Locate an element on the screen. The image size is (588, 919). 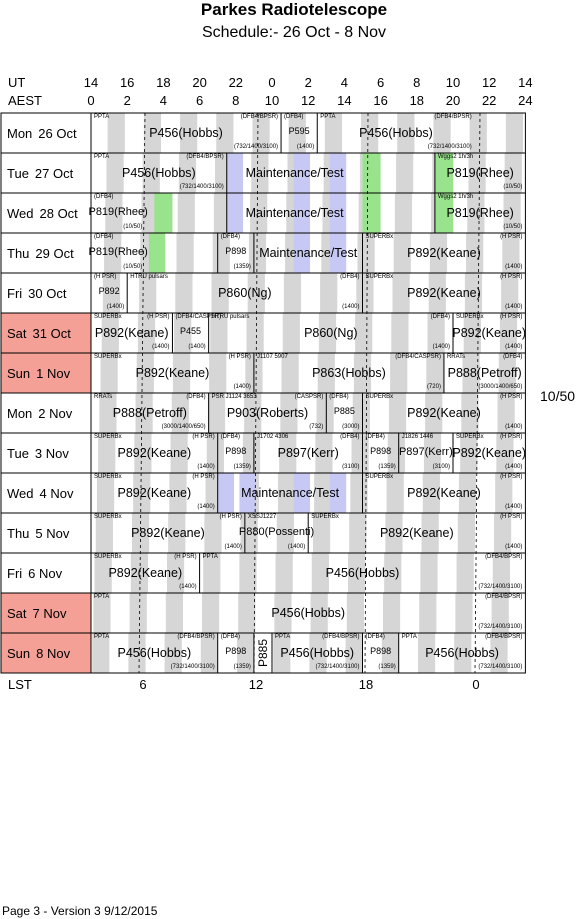
ut-tick: 4 is located at coordinates (344, 82).